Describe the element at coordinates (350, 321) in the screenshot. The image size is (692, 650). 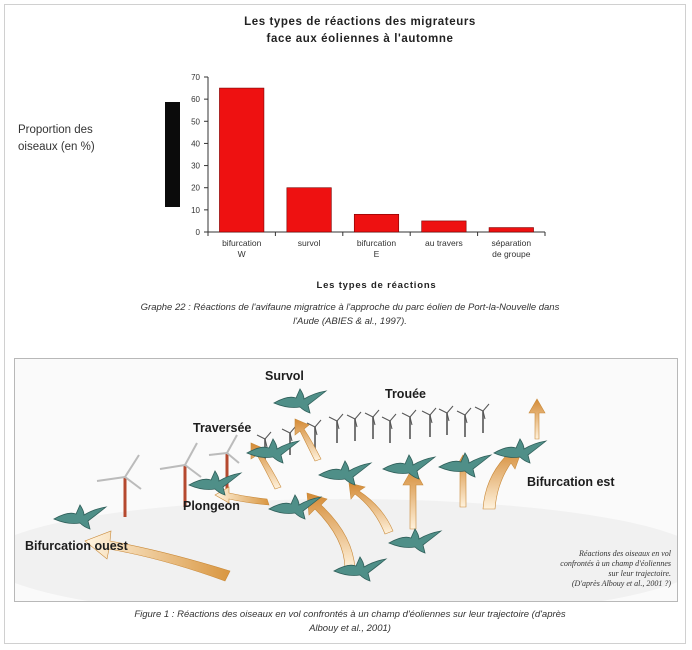
I see `graph-caption-line2: l'Aude (ABIES & al., 1997).` at that location.